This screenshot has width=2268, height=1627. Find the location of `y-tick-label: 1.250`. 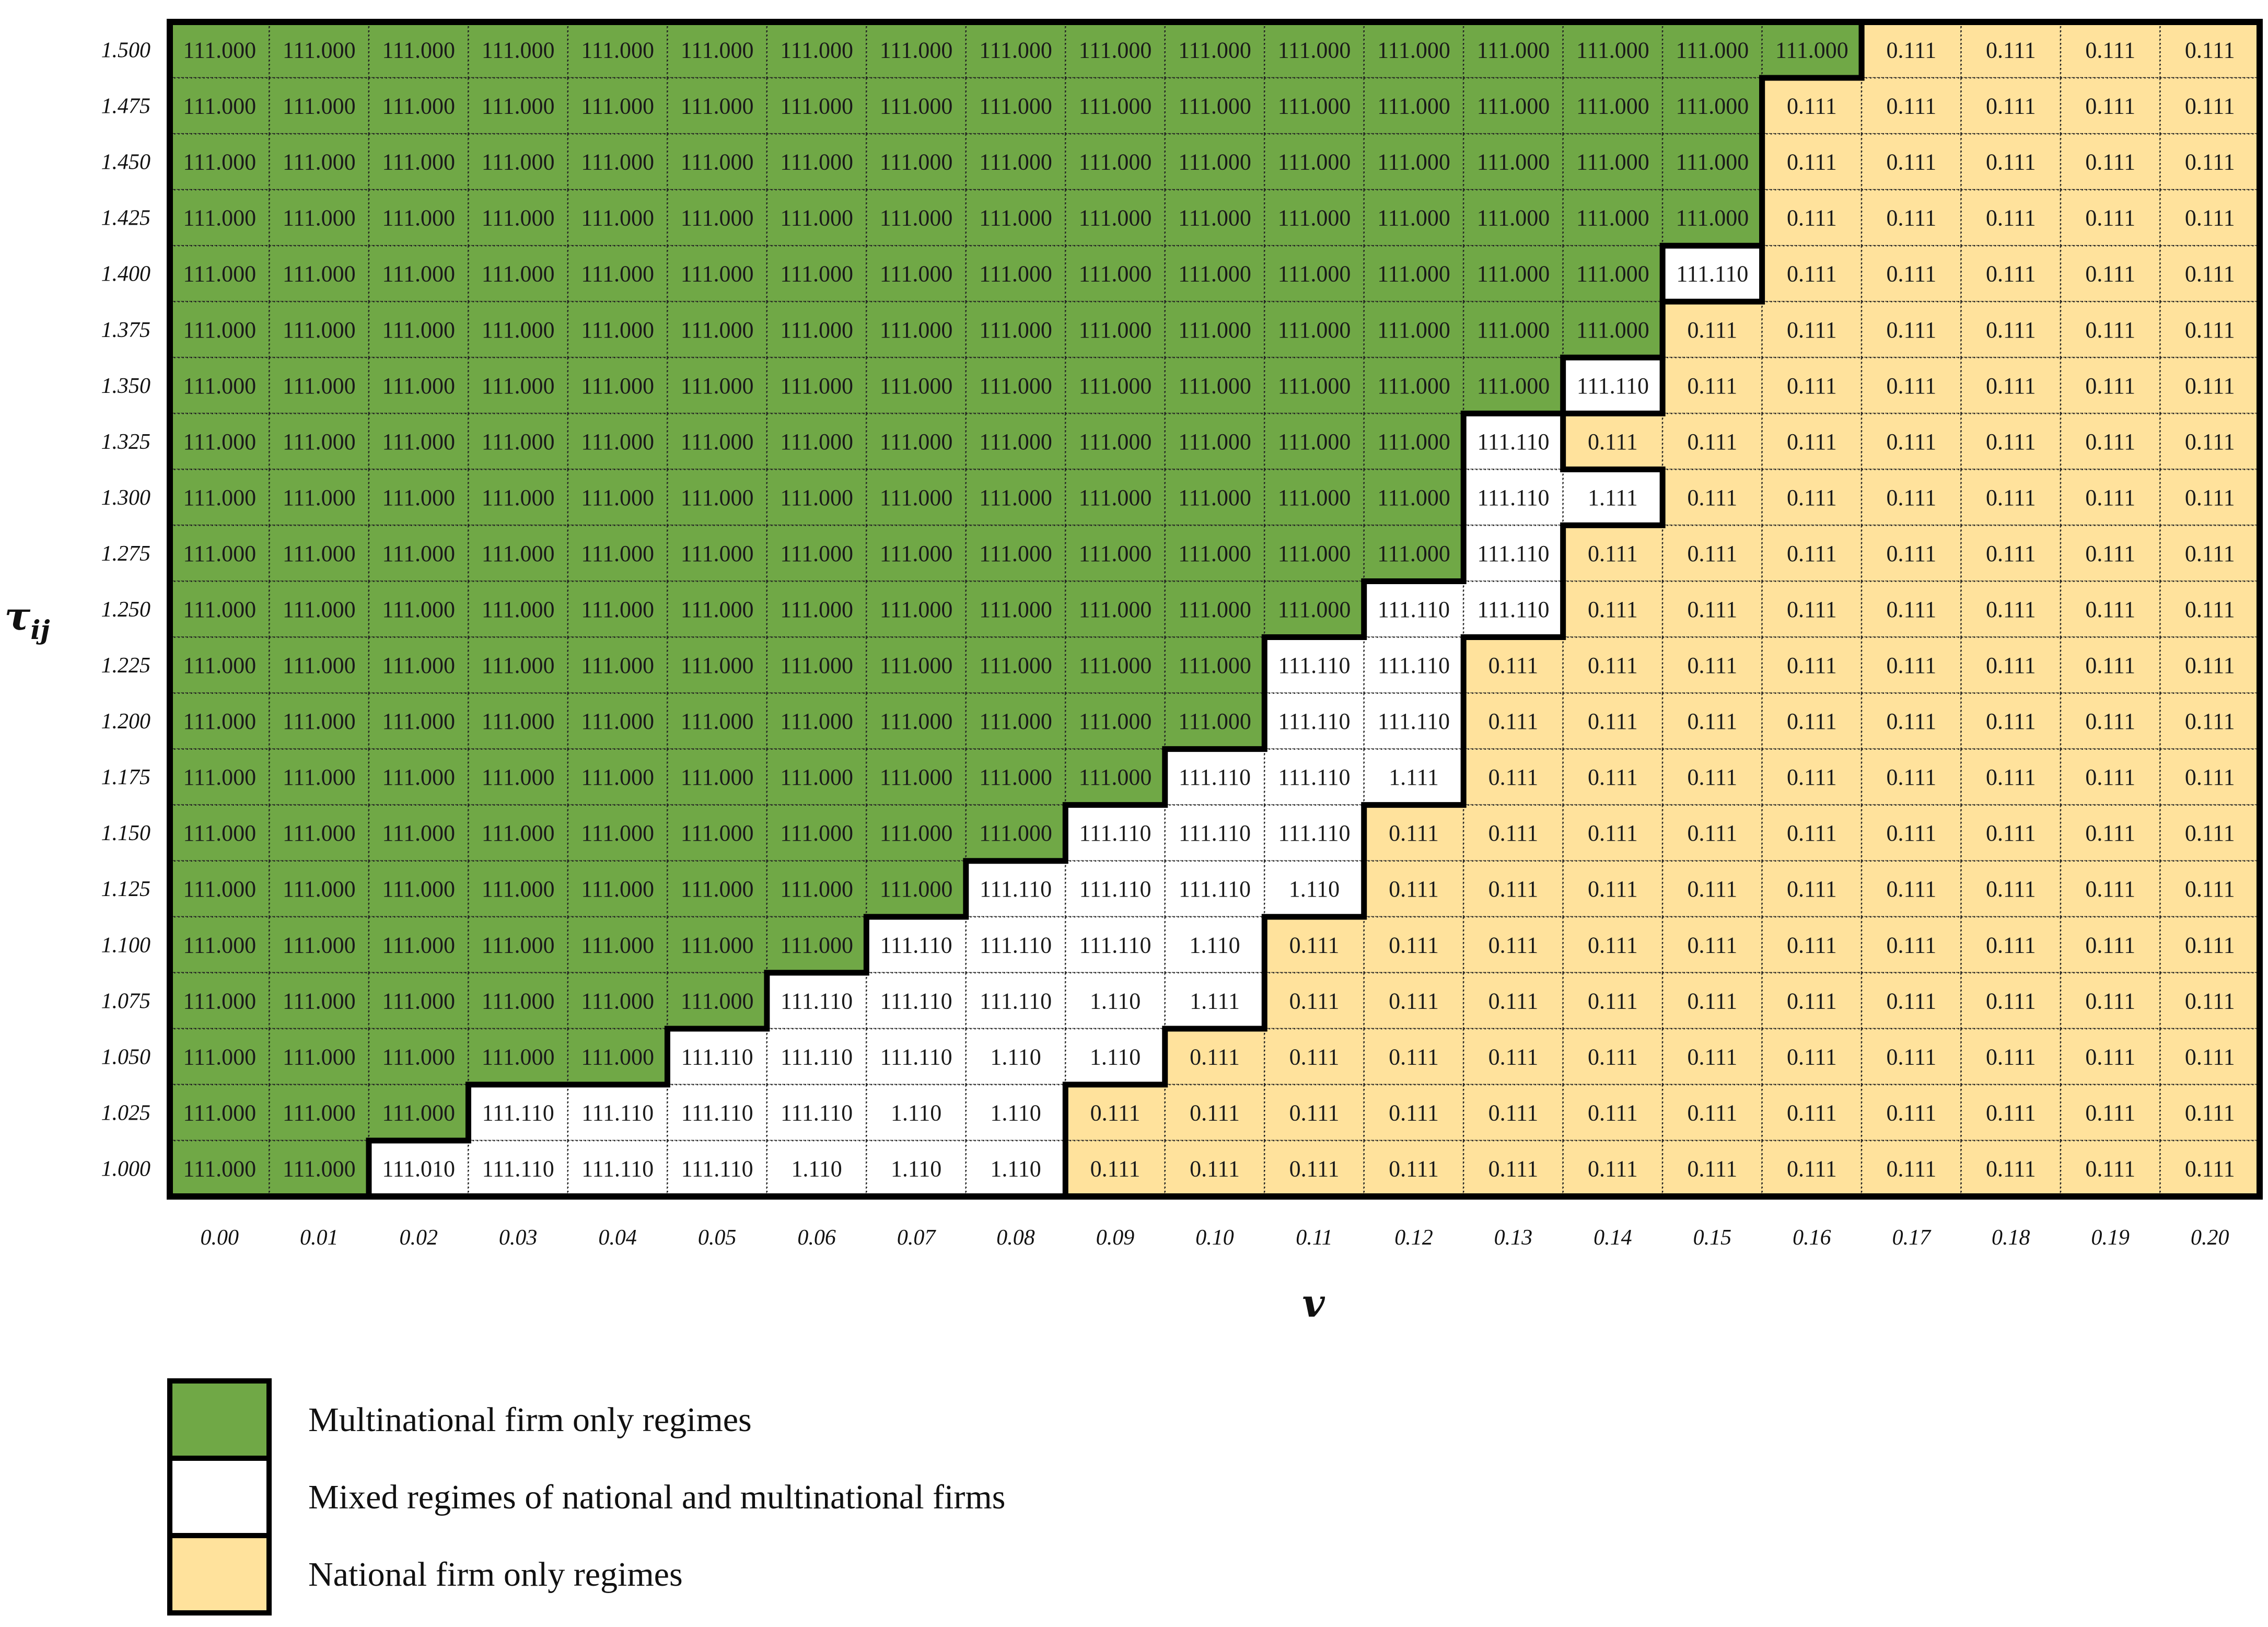

y-tick-label: 1.250 is located at coordinates (126, 610).